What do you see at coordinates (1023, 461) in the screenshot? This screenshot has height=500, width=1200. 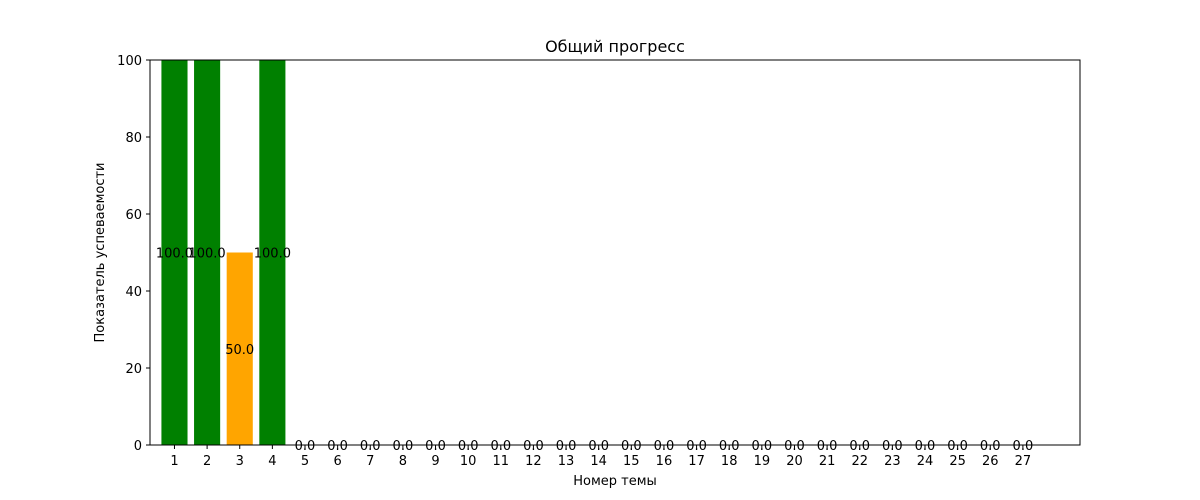 I see `x-tick-label: 27` at bounding box center [1023, 461].